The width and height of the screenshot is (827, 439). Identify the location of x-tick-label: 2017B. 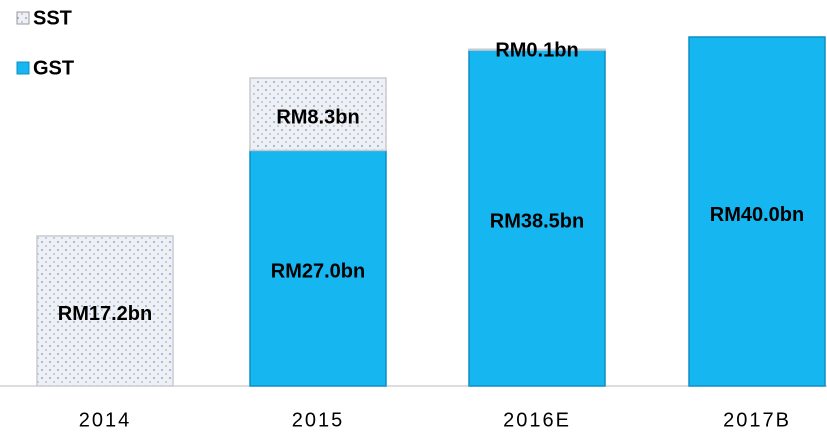
(757, 420).